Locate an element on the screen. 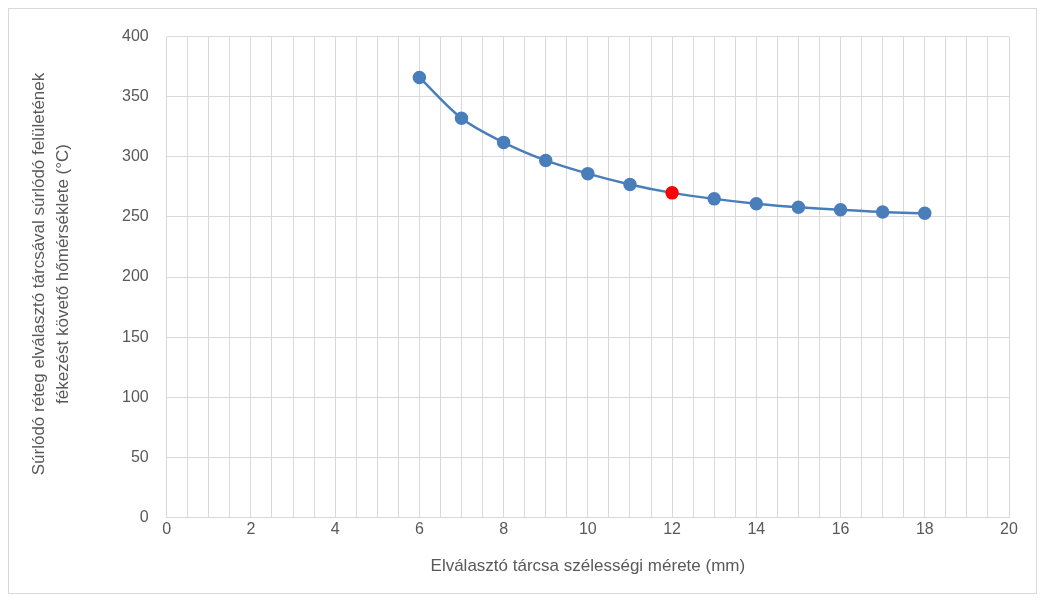  y-tick-label: 100 is located at coordinates (135, 396).